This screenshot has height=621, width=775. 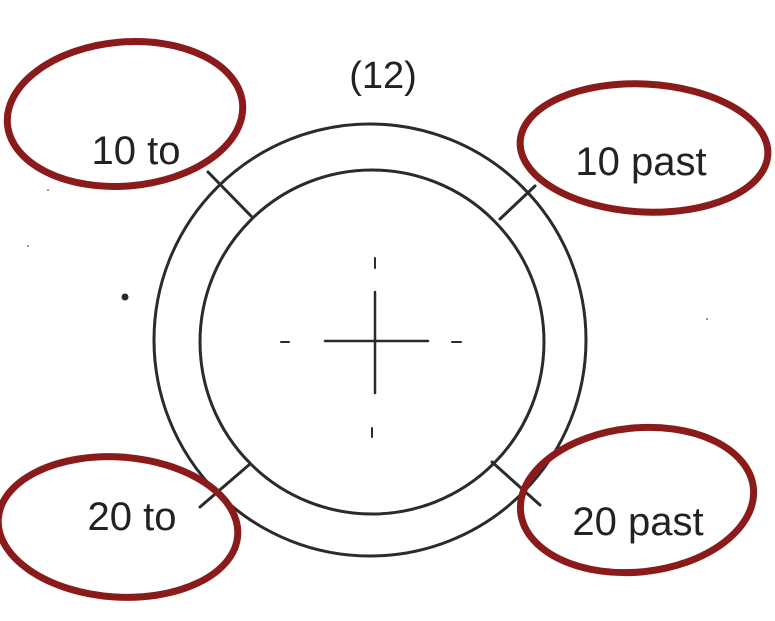 I want to click on highlight-oval-ten-to, so click(x=125, y=114).